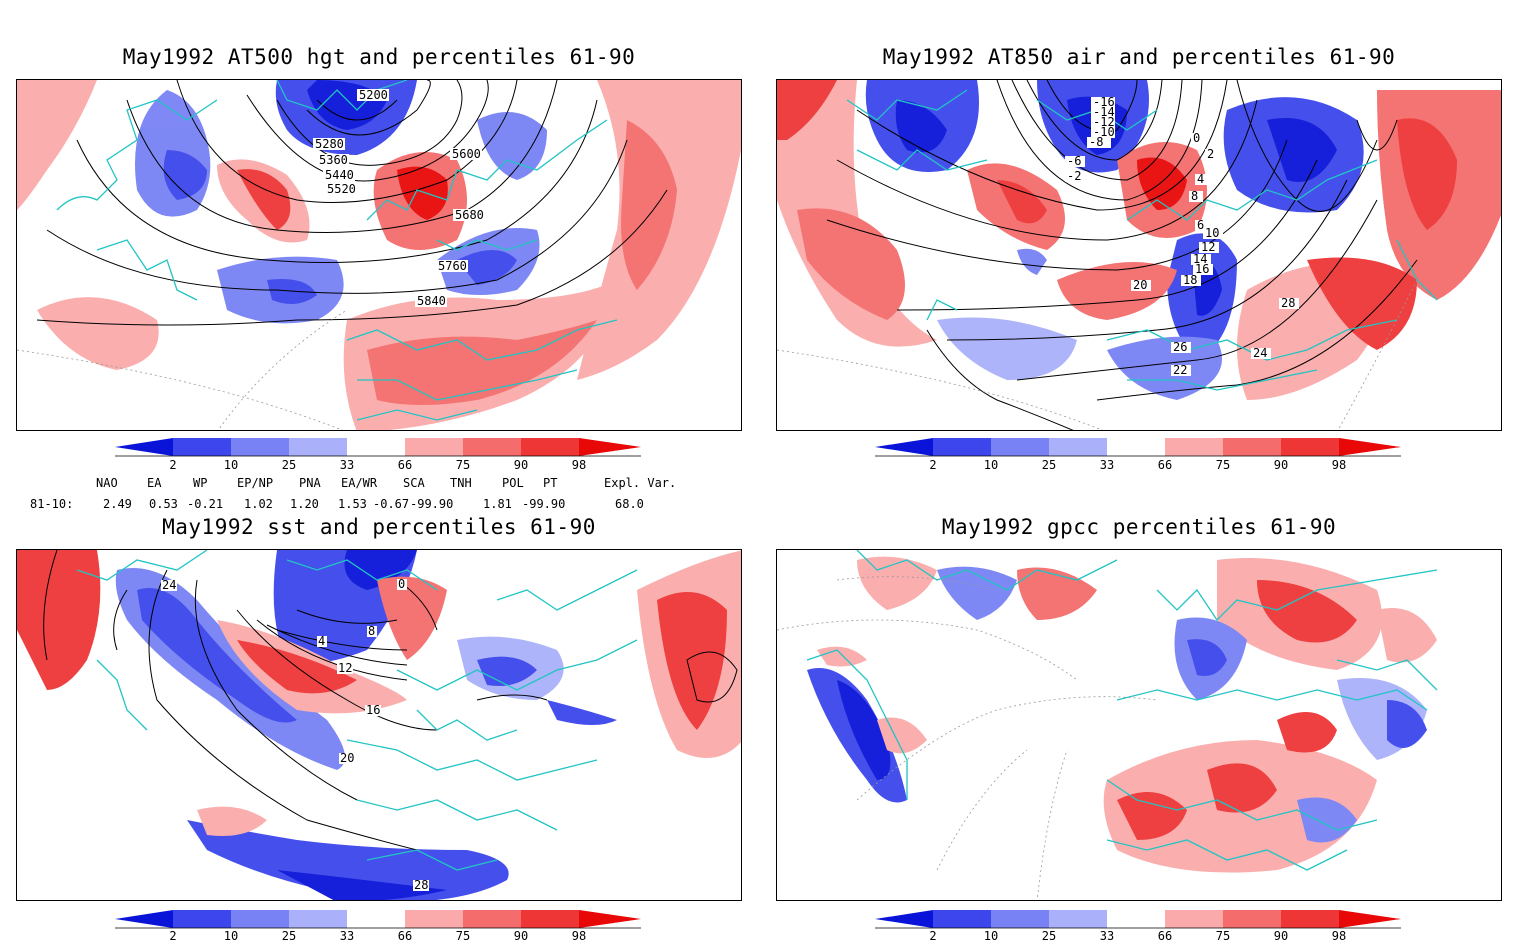  I want to click on contour-label: 6, so click(1200, 225).